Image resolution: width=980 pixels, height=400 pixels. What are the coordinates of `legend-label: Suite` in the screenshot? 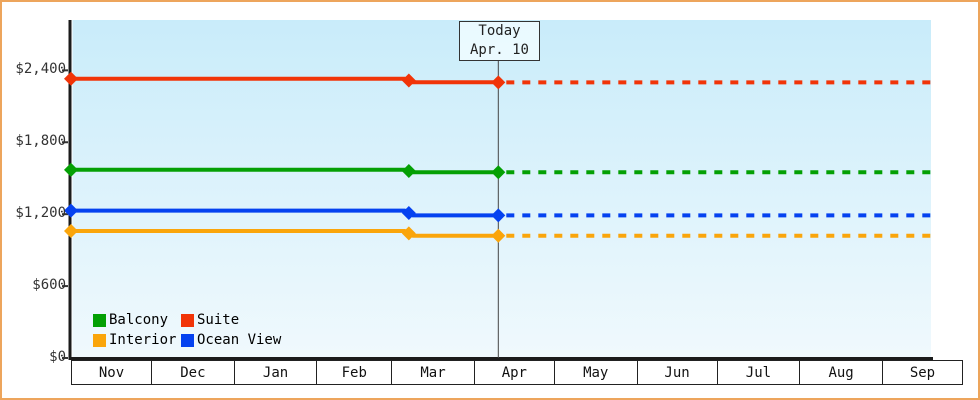 It's located at (218, 320).